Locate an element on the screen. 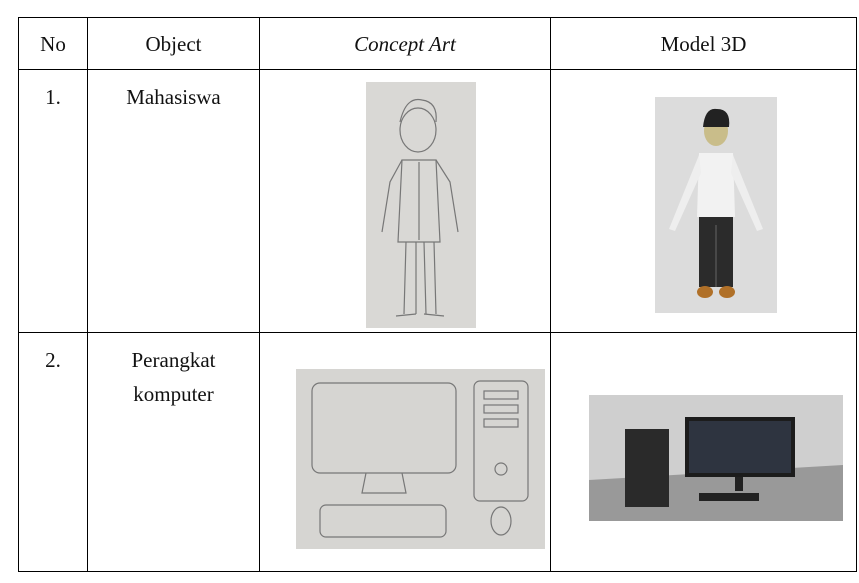 This screenshot has width=859, height=583. object-cell: Perangkat komputer is located at coordinates (173, 452).